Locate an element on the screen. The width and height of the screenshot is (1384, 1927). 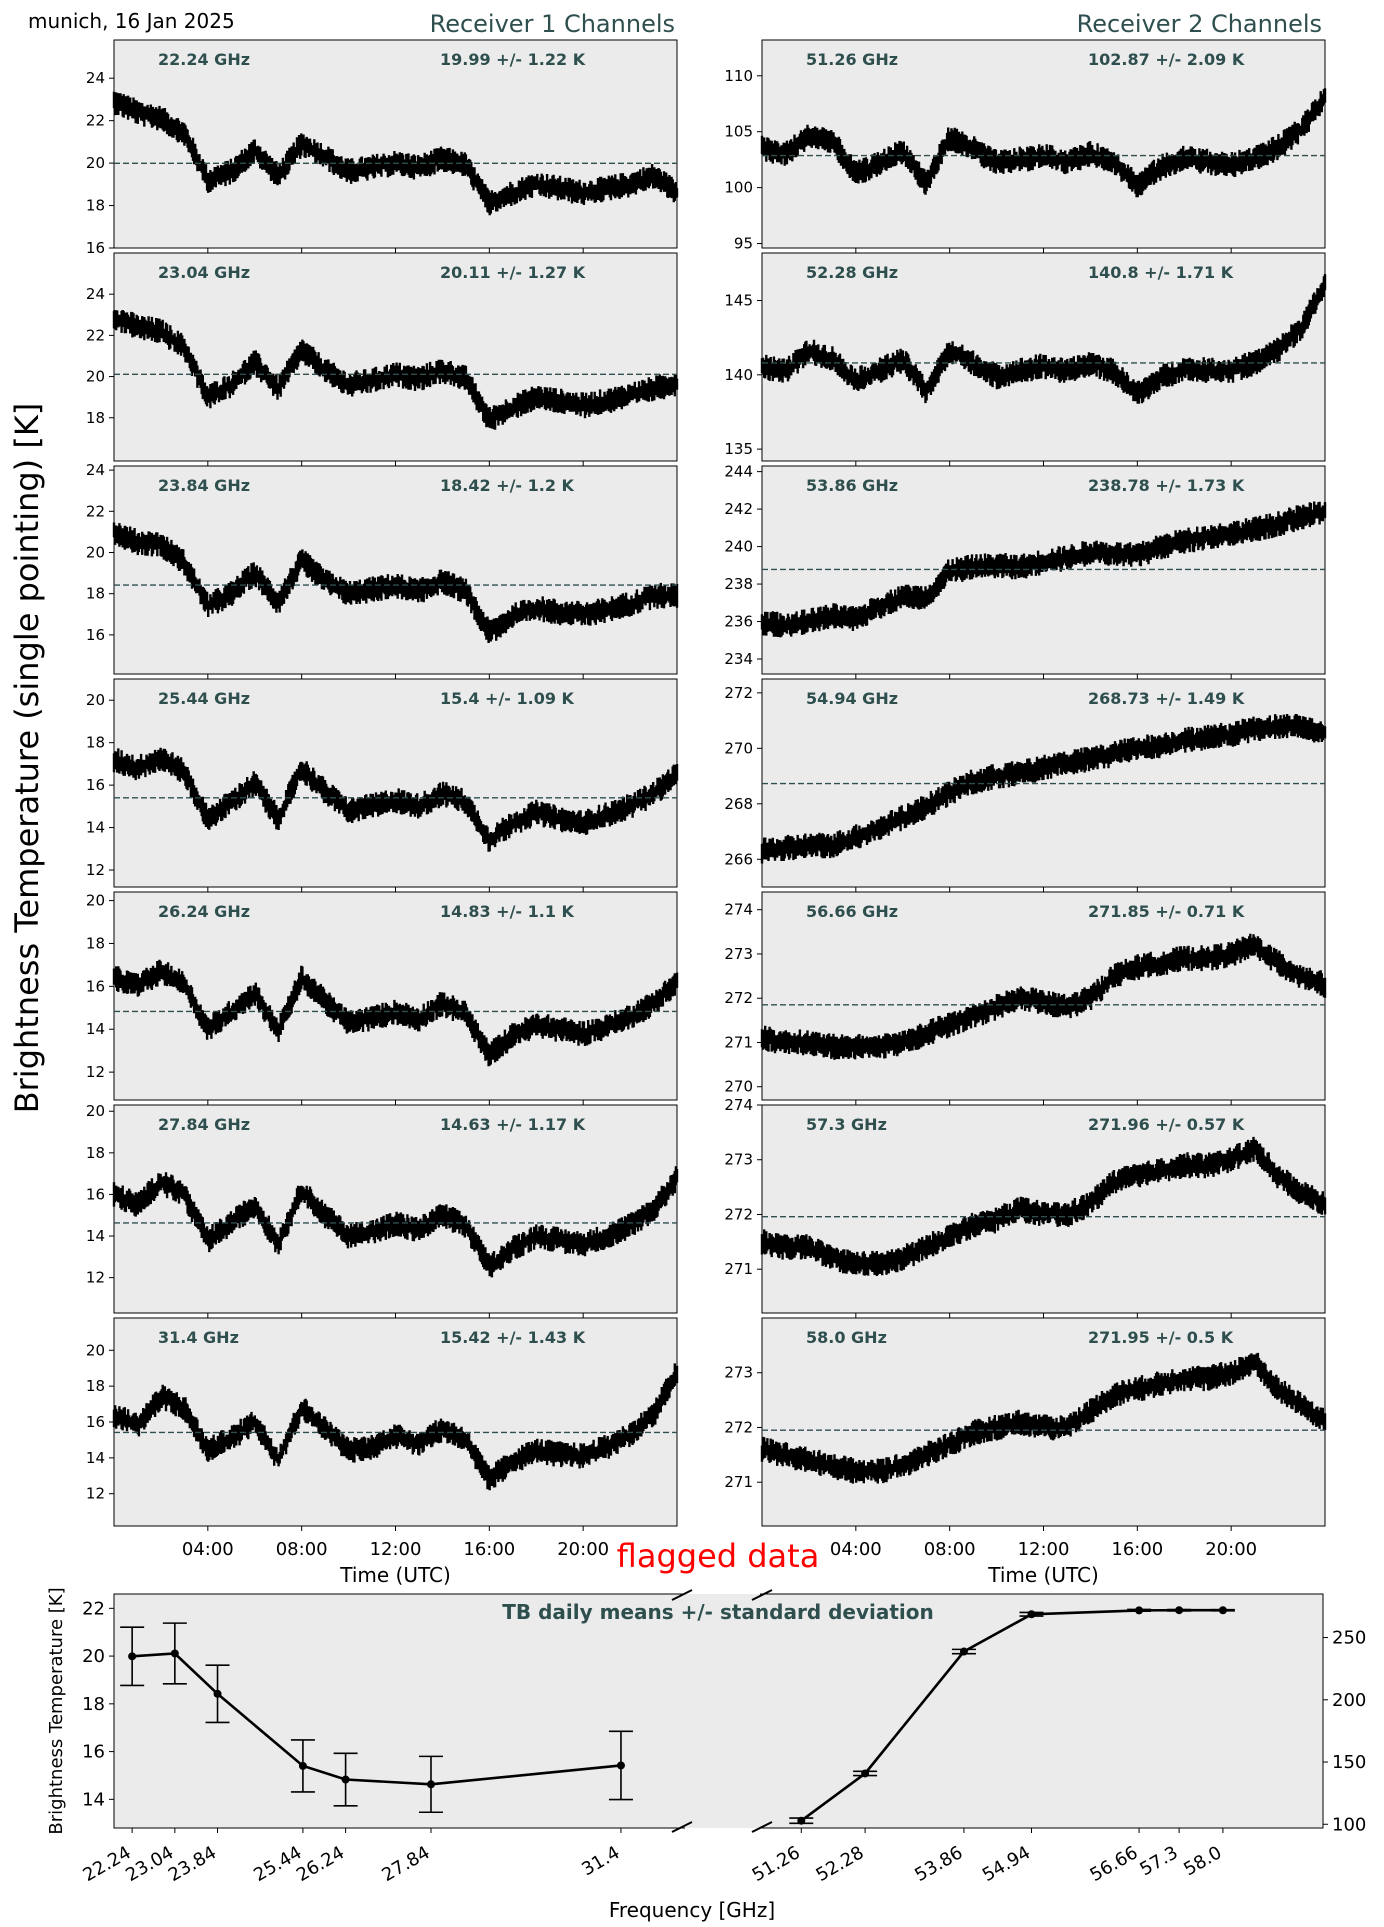
time-tick-label: 16:00 is located at coordinates (1137, 1549).